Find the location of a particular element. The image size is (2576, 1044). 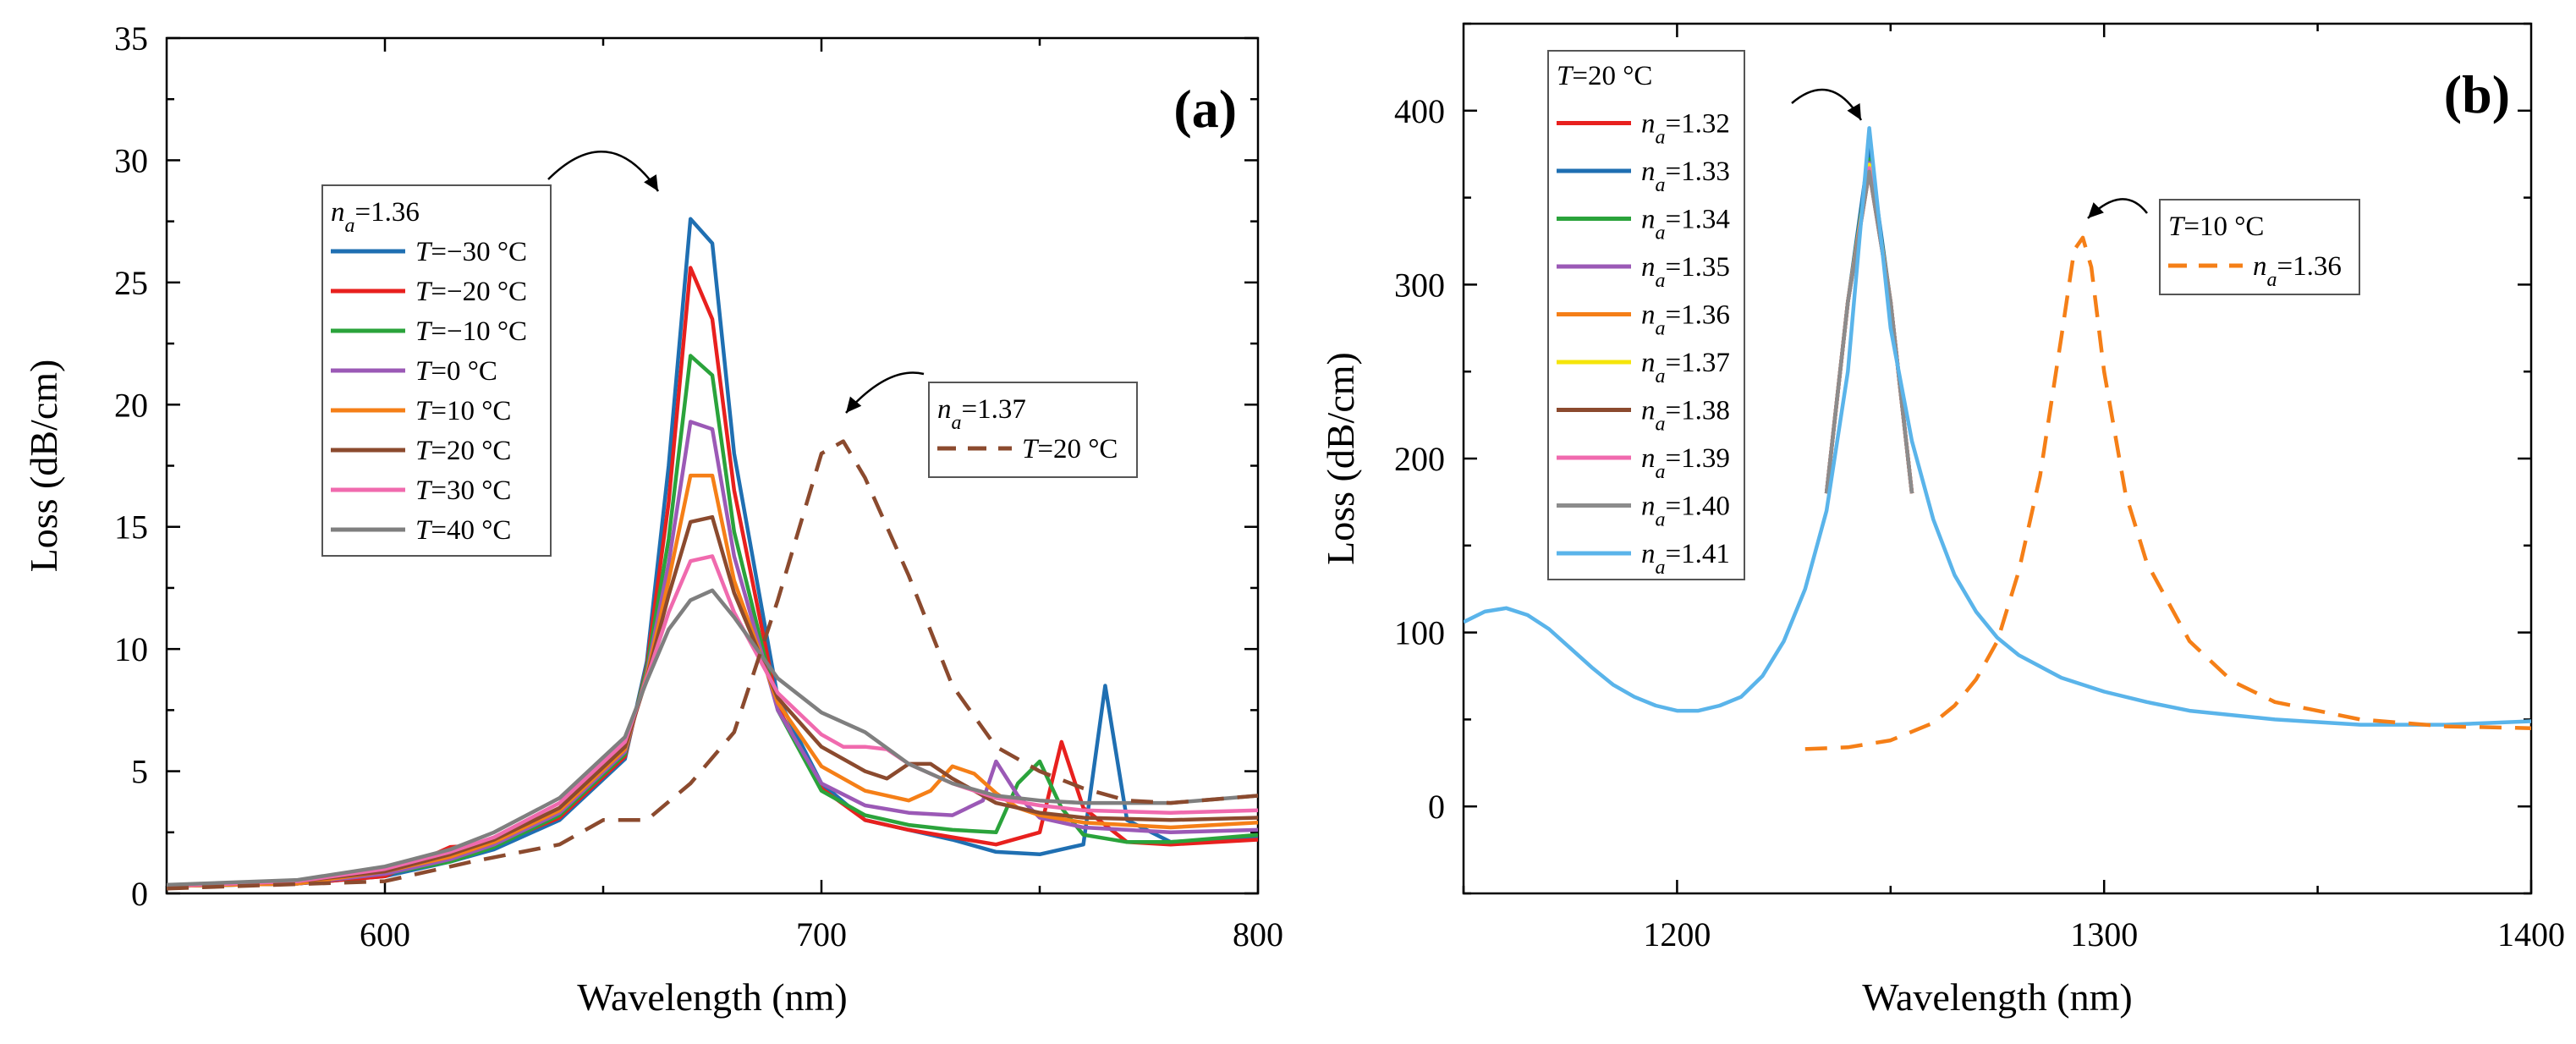

legend-entry: T=−30 °C is located at coordinates (471, 252).